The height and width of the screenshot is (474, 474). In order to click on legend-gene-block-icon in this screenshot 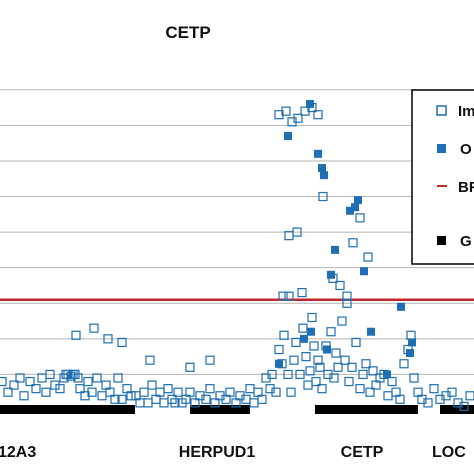, I will do `click(441, 240)`.